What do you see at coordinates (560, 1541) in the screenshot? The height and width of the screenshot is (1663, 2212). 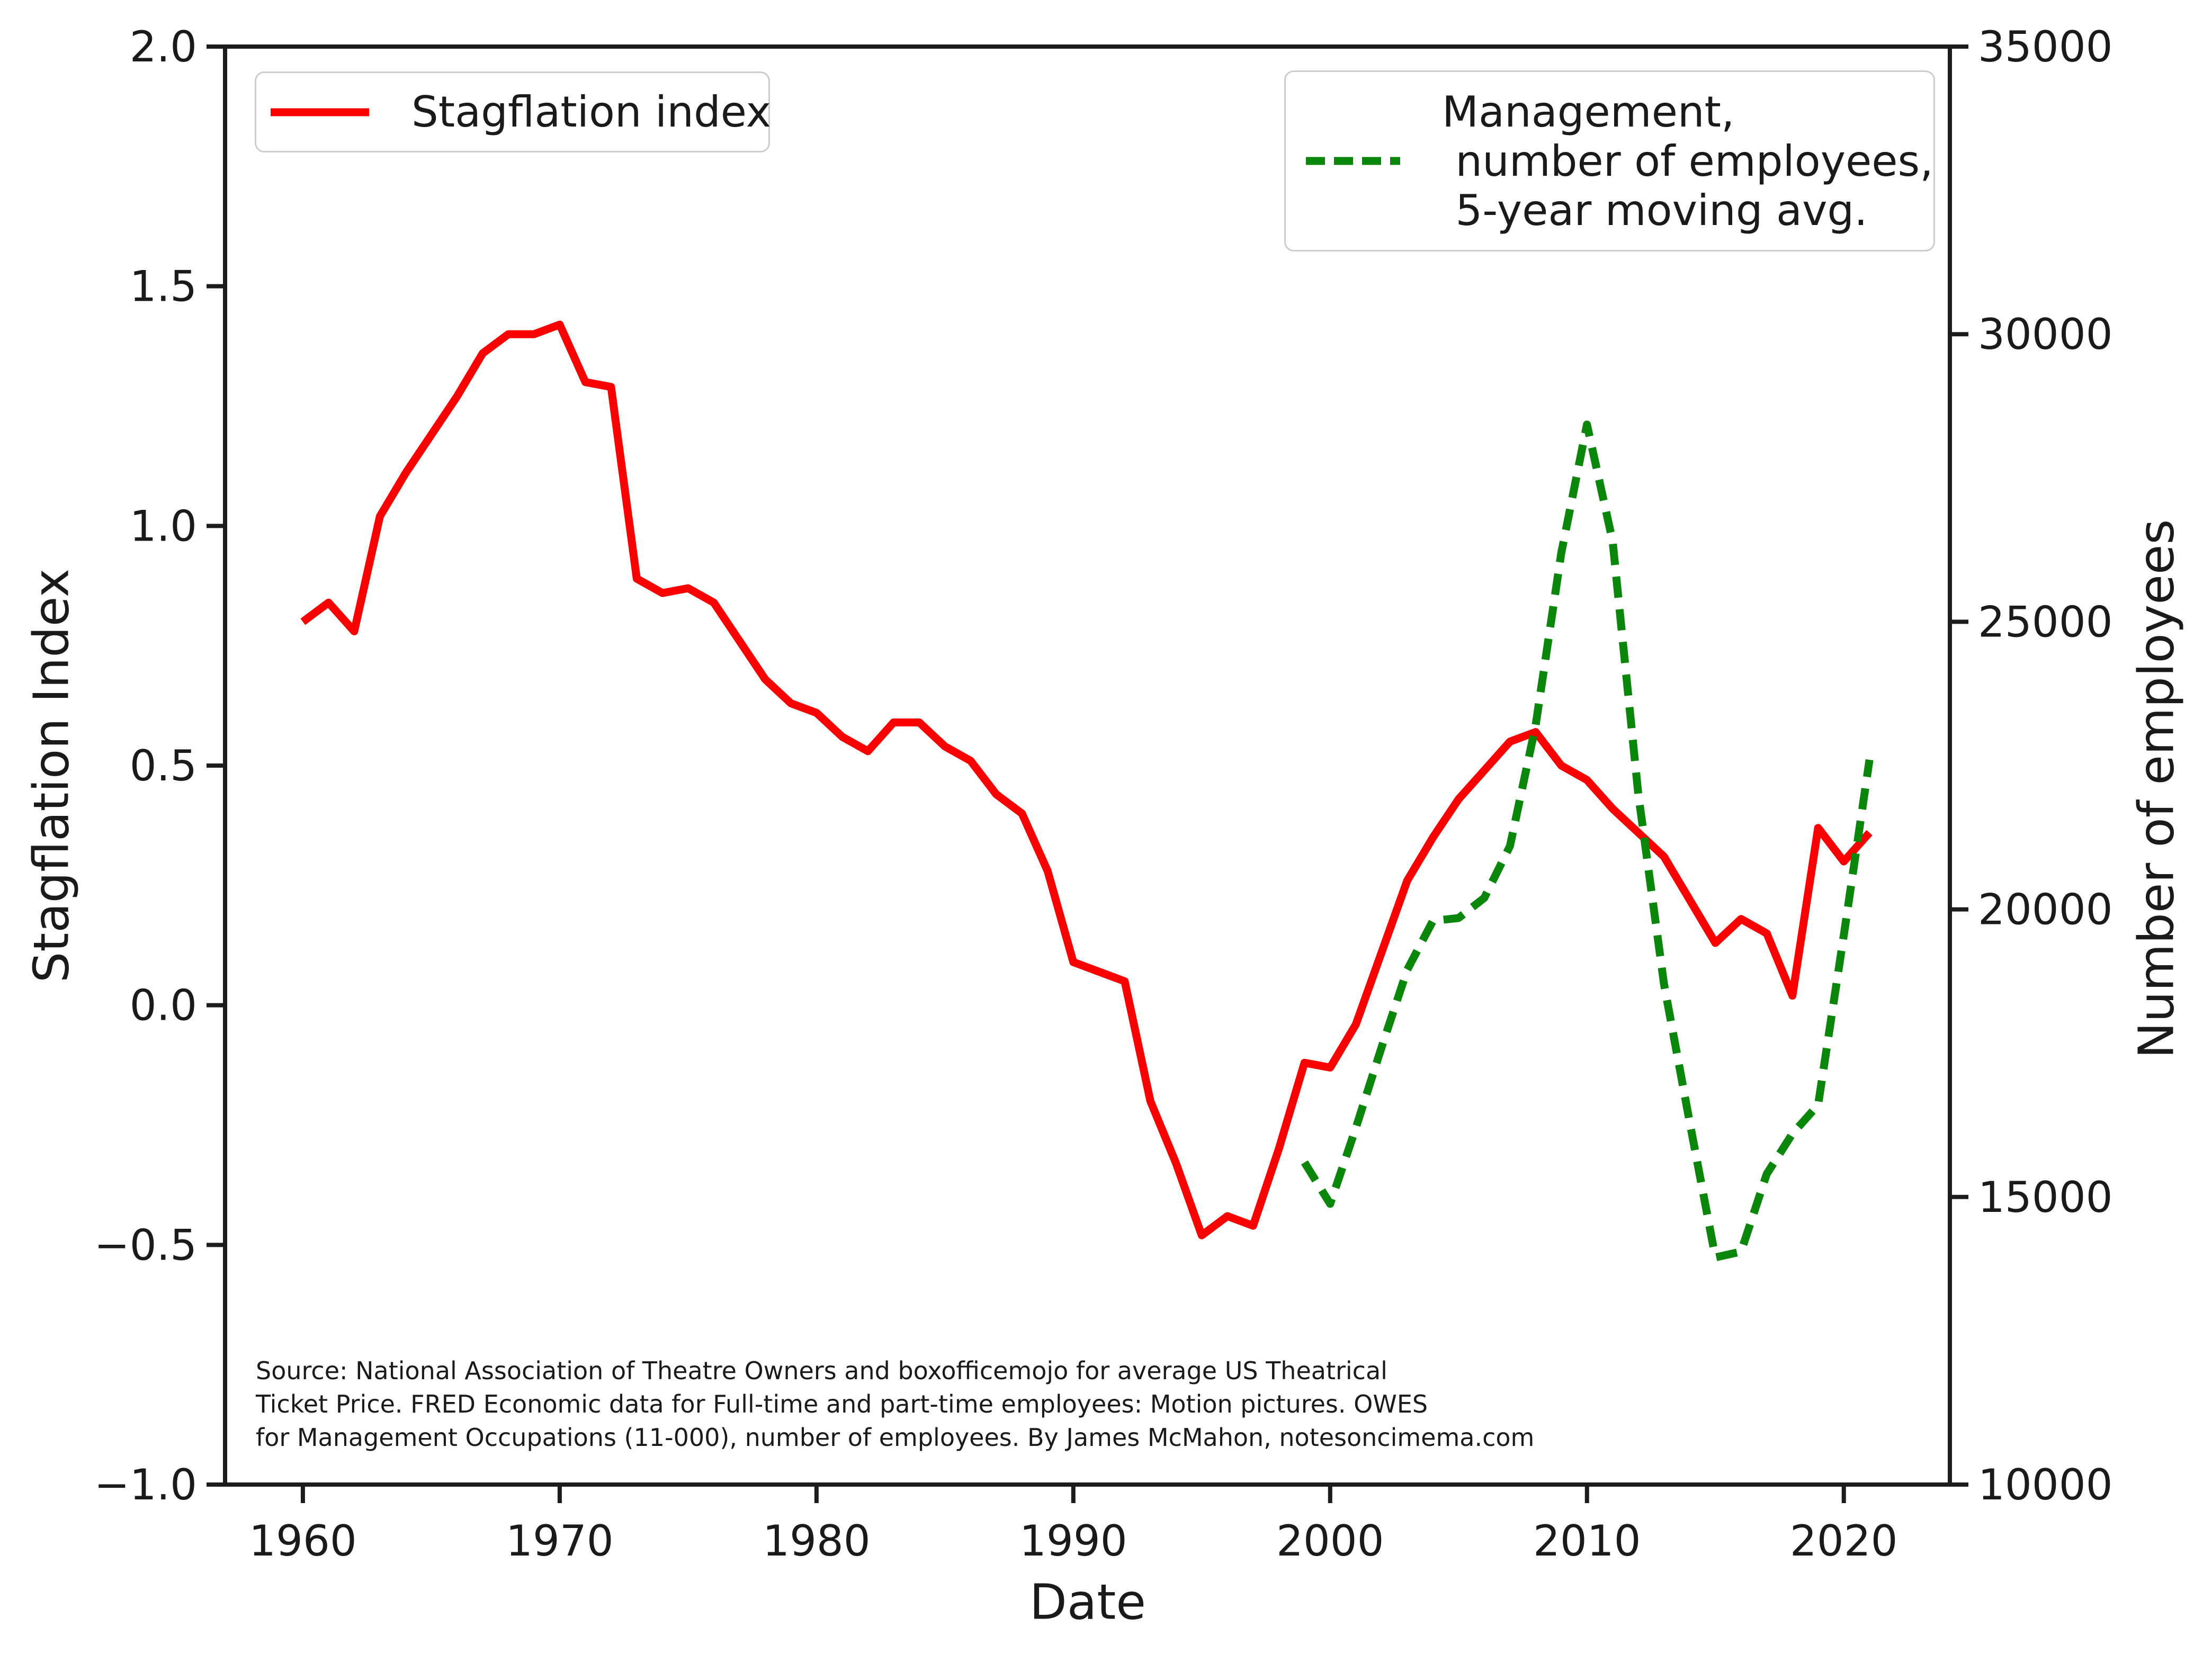 I see `x-tick-label: 1970` at bounding box center [560, 1541].